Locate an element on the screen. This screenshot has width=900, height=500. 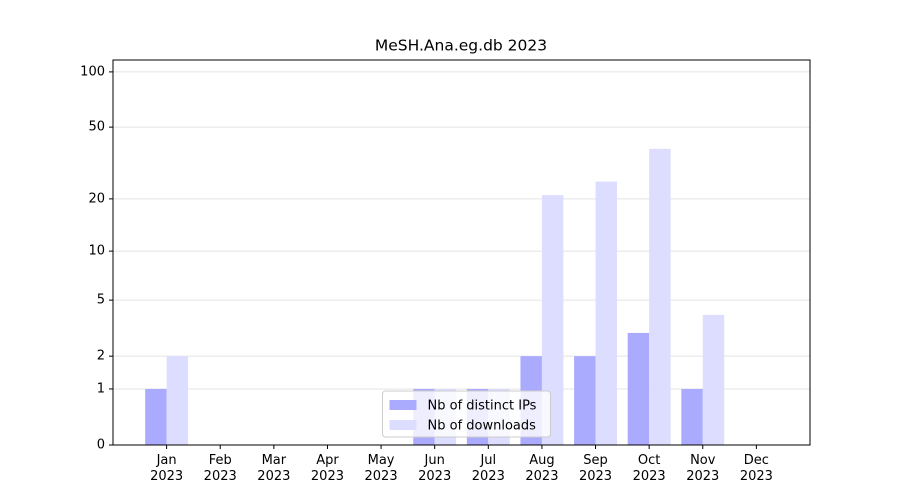
legend-box is located at coordinates (466, 414).